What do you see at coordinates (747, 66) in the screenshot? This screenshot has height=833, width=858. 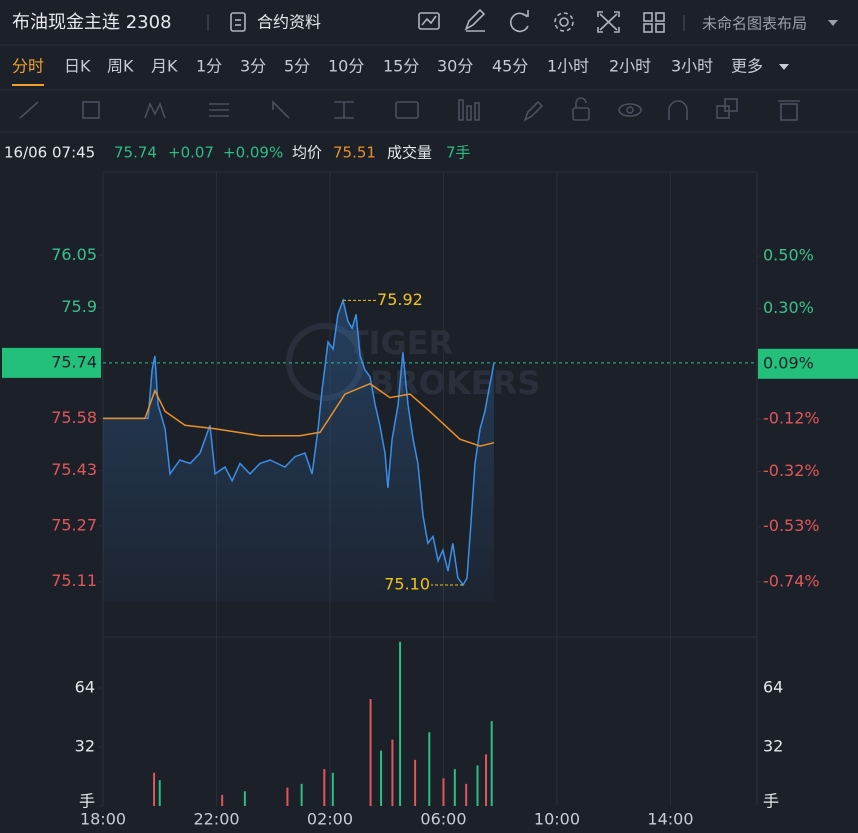 I see `tab: 更多` at bounding box center [747, 66].